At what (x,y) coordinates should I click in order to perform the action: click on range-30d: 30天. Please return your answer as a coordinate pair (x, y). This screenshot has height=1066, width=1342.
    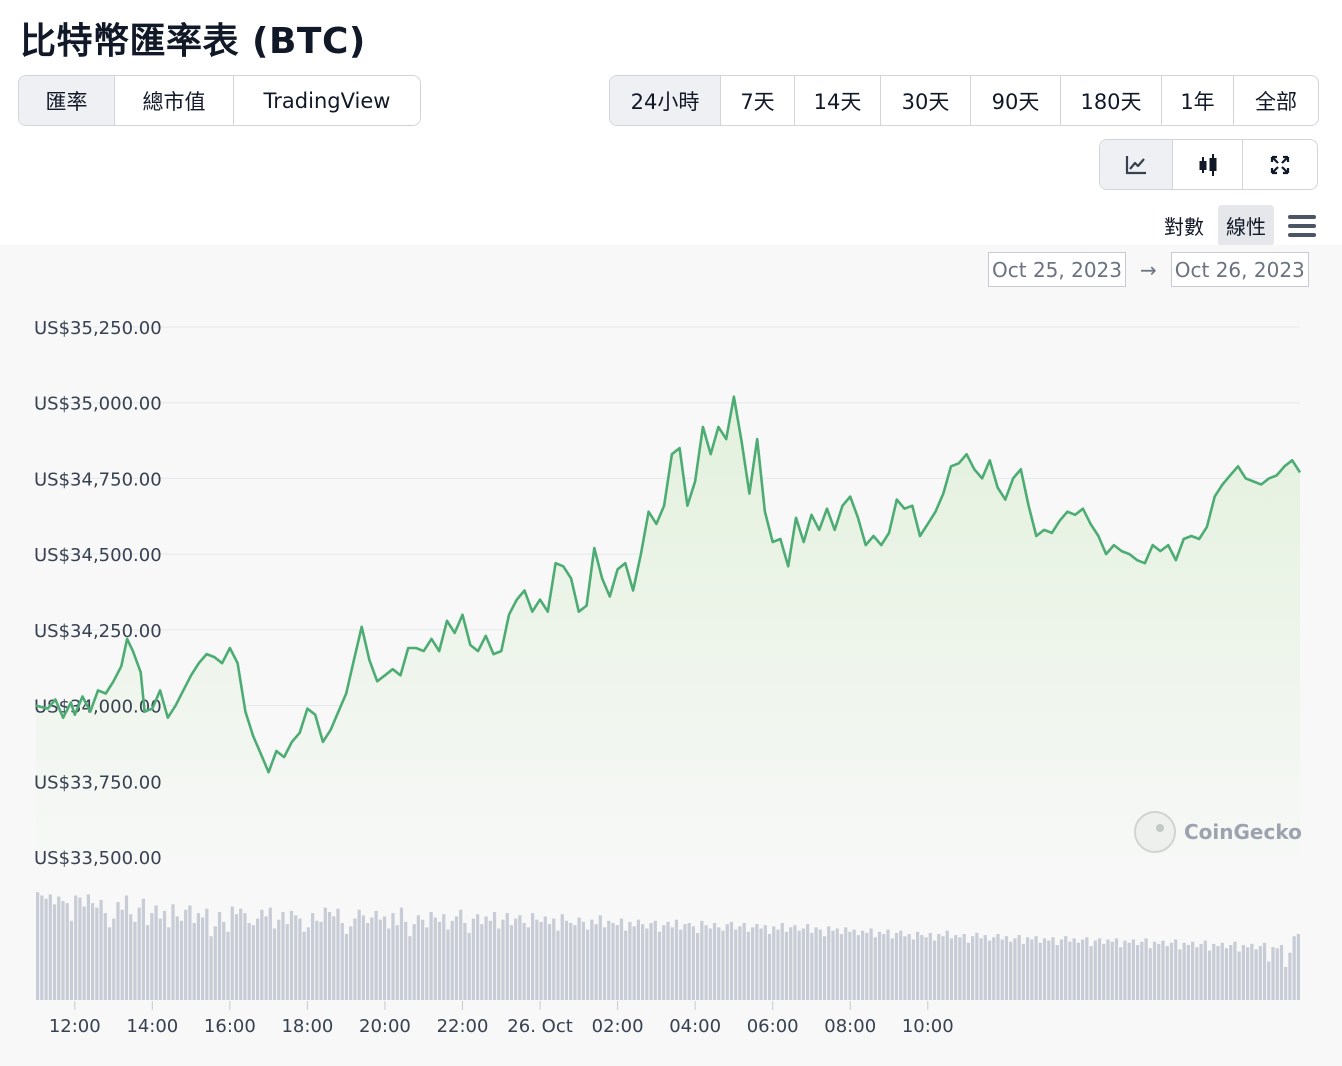
    Looking at the image, I should click on (926, 100).